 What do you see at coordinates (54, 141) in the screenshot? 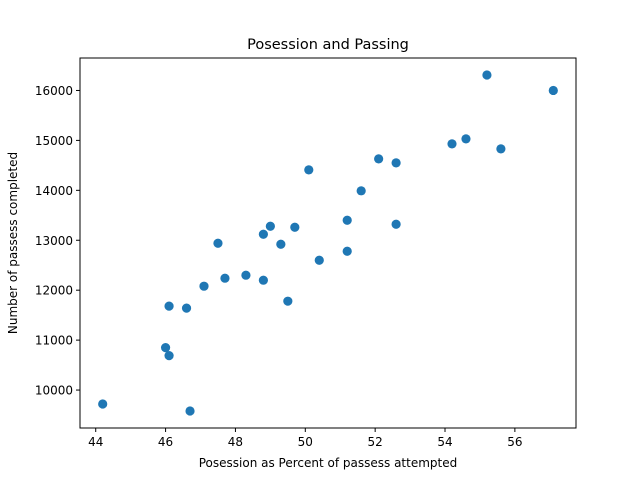
I see `y-tick-label: 15000` at bounding box center [54, 141].